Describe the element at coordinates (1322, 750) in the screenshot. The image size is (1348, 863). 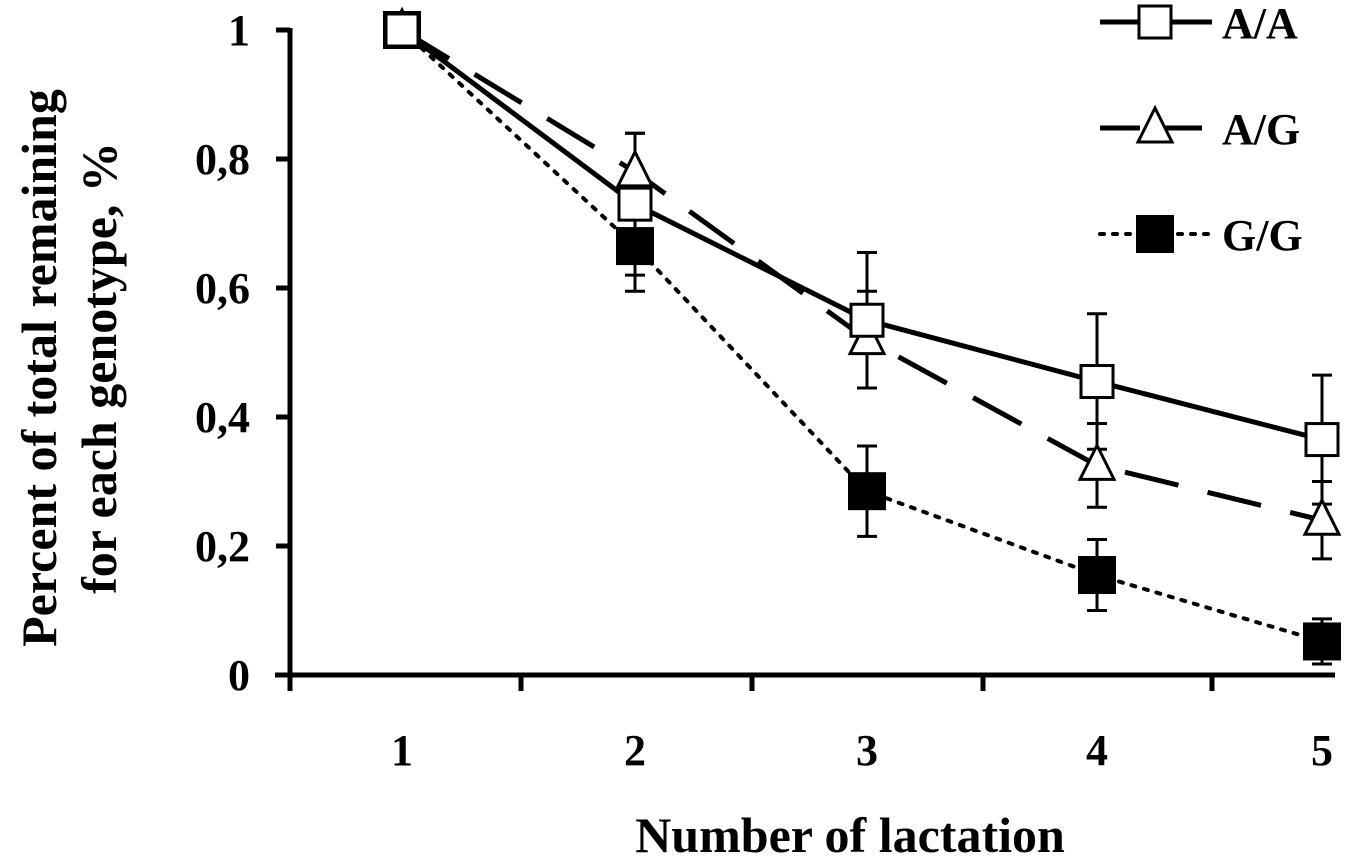
I see `x-tick-label: 5` at that location.